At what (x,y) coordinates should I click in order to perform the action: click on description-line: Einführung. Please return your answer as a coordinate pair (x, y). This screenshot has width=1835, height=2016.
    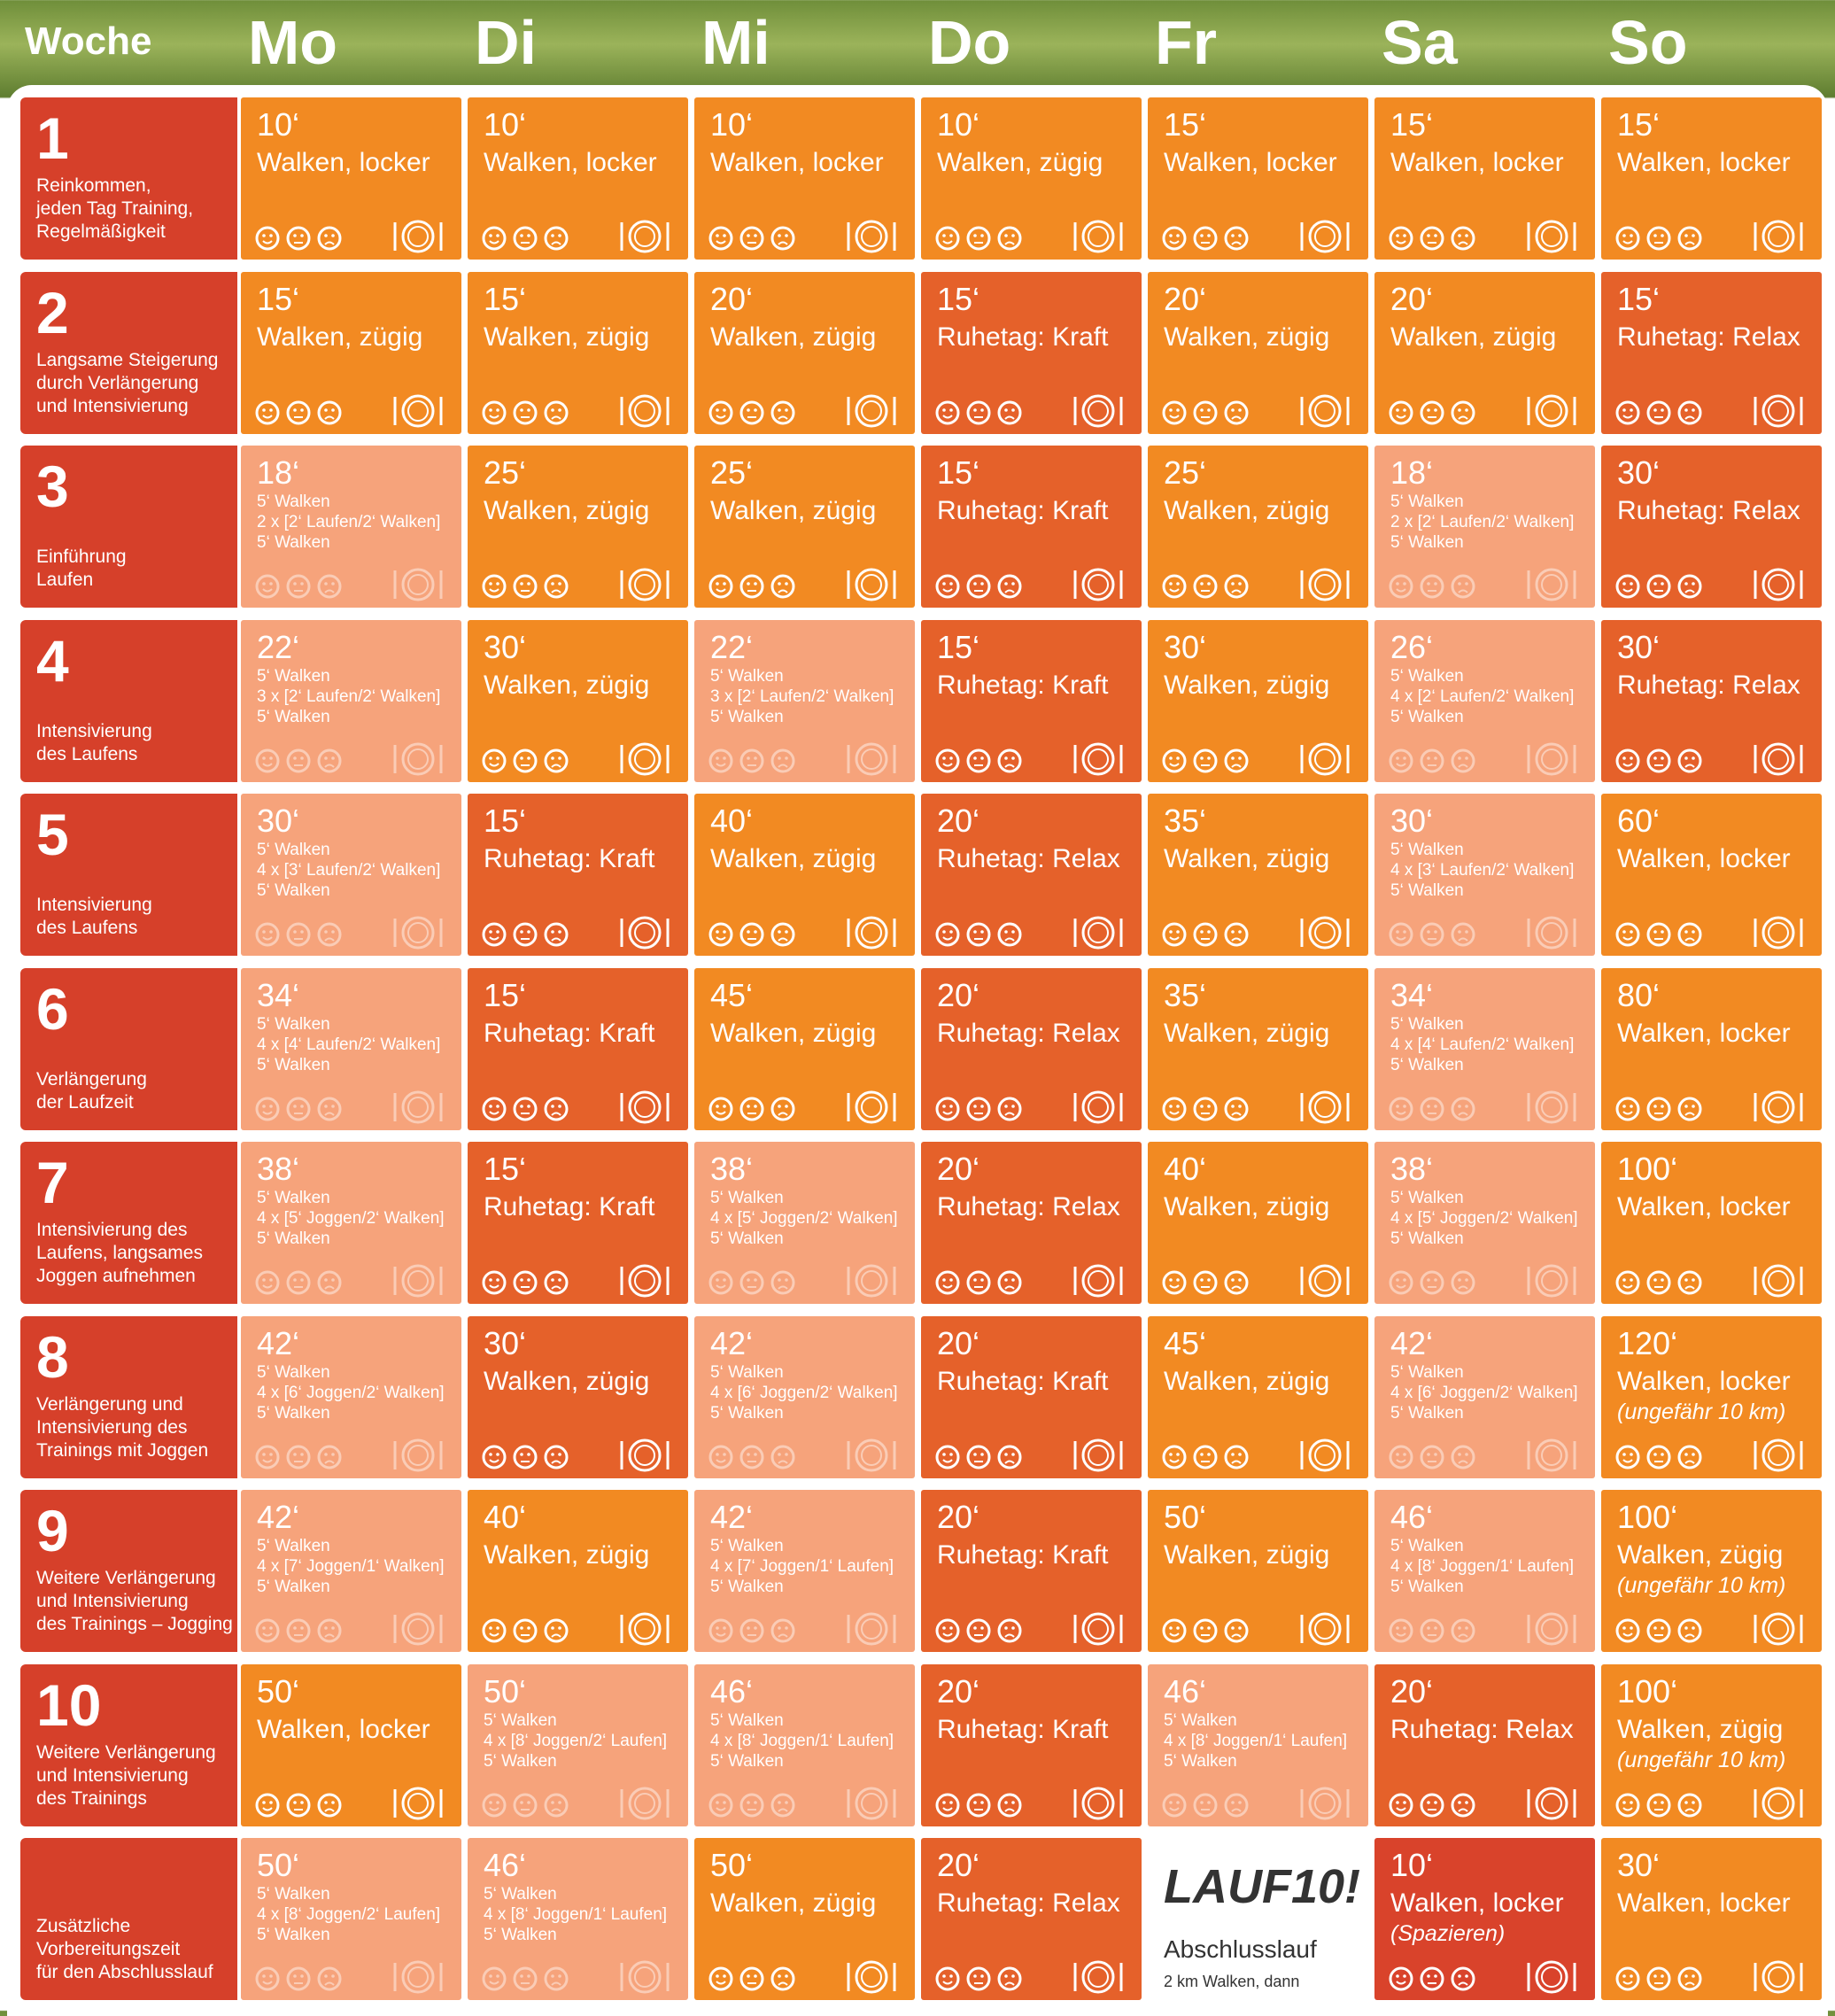
    Looking at the image, I should click on (82, 557).